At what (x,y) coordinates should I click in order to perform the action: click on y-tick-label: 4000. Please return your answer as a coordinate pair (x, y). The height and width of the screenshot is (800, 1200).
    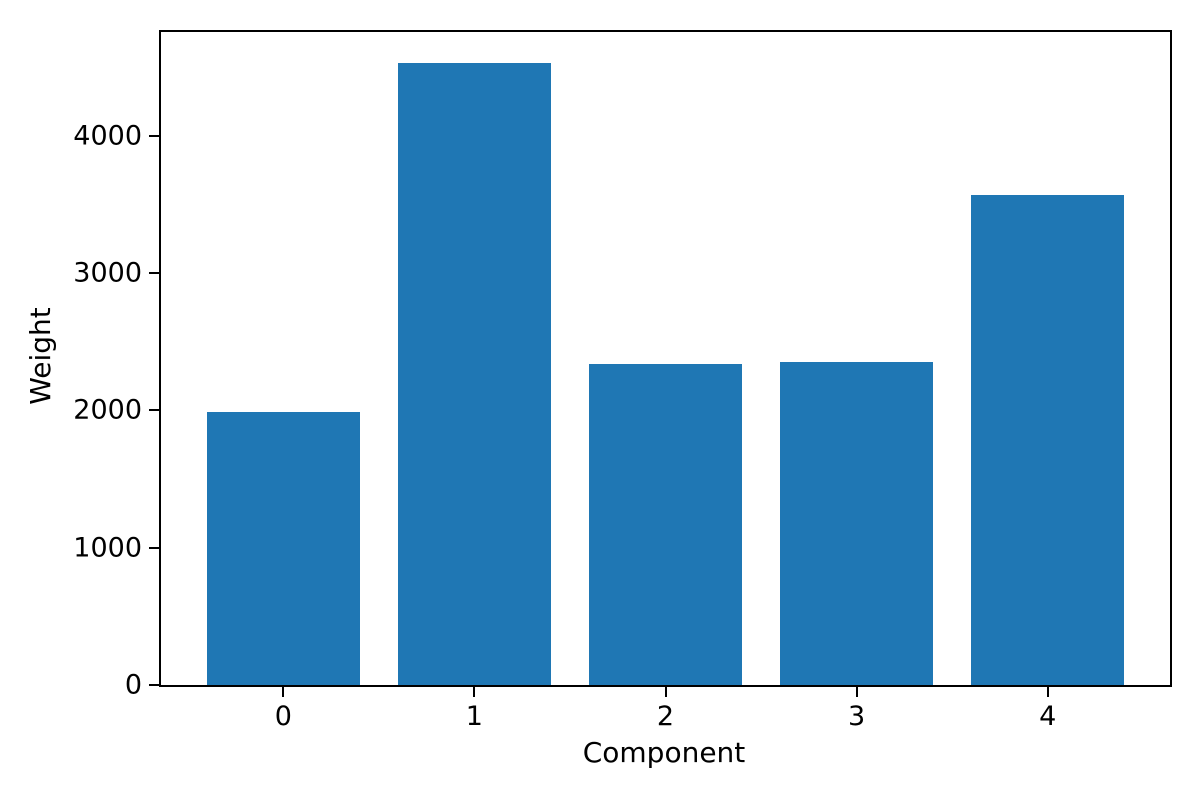
    Looking at the image, I should click on (107, 136).